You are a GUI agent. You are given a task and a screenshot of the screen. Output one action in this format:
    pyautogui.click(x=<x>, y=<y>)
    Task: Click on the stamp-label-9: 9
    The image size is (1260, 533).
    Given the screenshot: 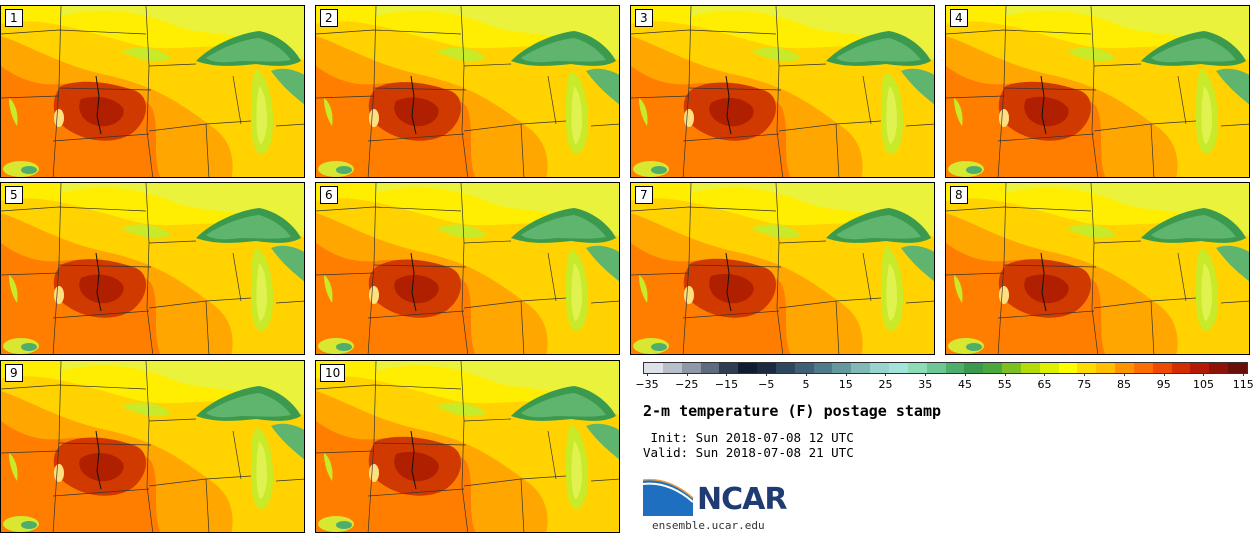 What is the action you would take?
    pyautogui.click(x=14, y=373)
    